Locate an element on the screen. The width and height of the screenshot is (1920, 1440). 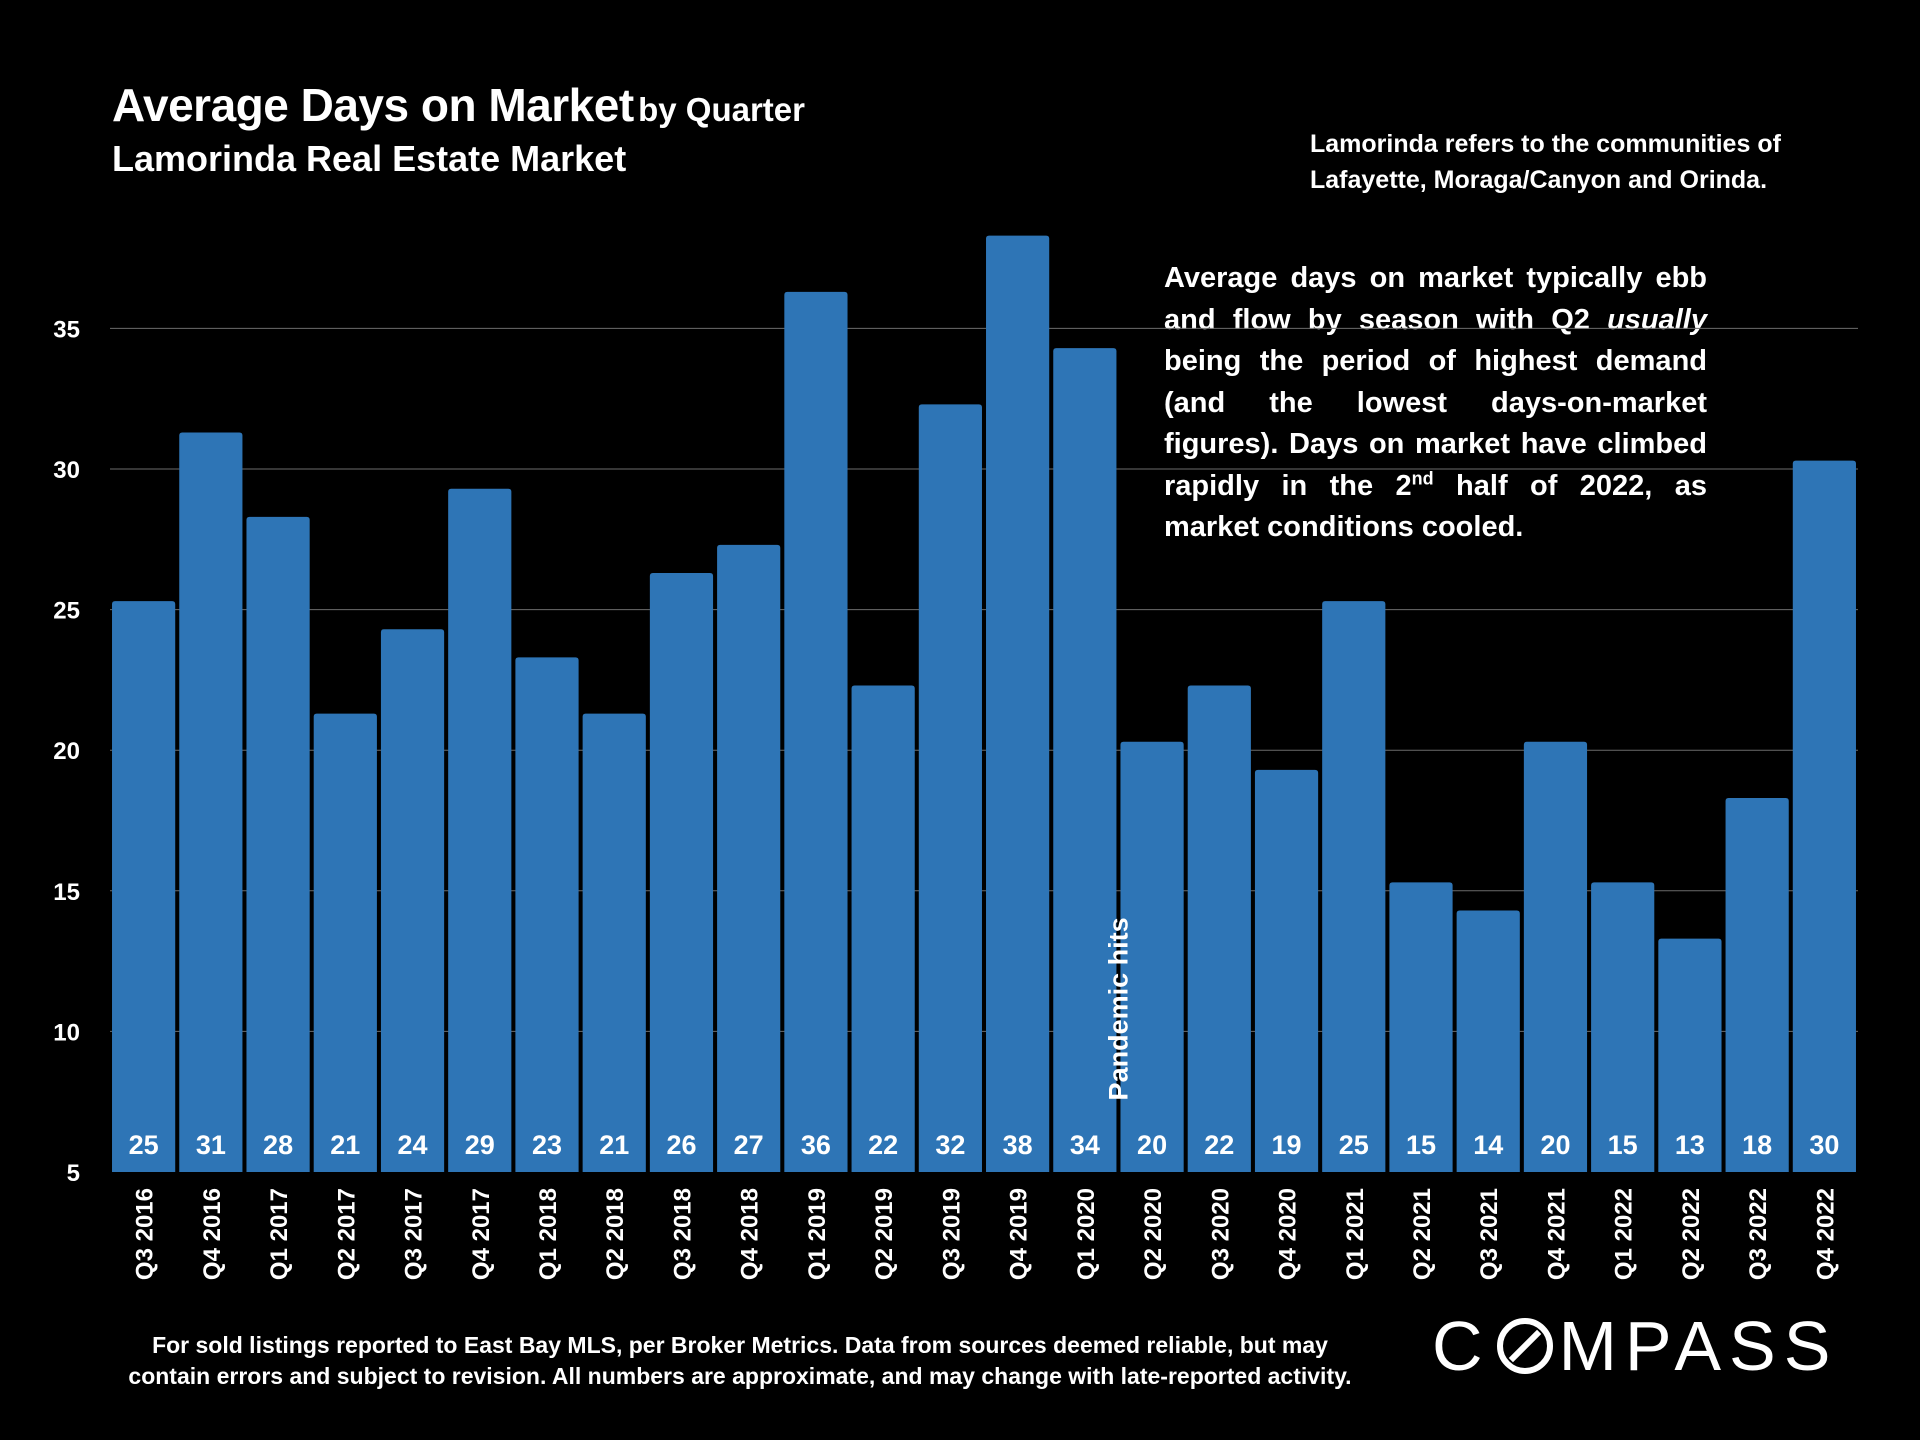
bar-q3-2021 is located at coordinates (1488, 1041).